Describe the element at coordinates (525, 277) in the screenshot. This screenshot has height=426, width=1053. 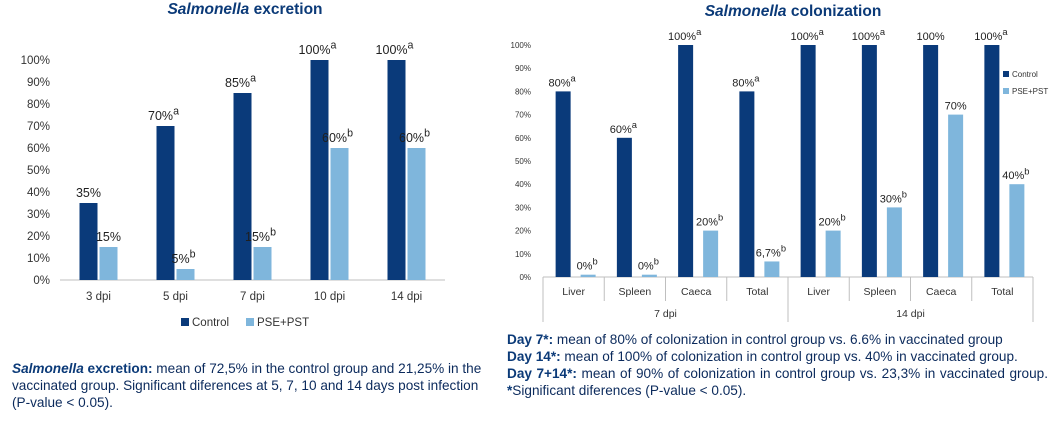
I see `y-tick-label: 0%` at that location.